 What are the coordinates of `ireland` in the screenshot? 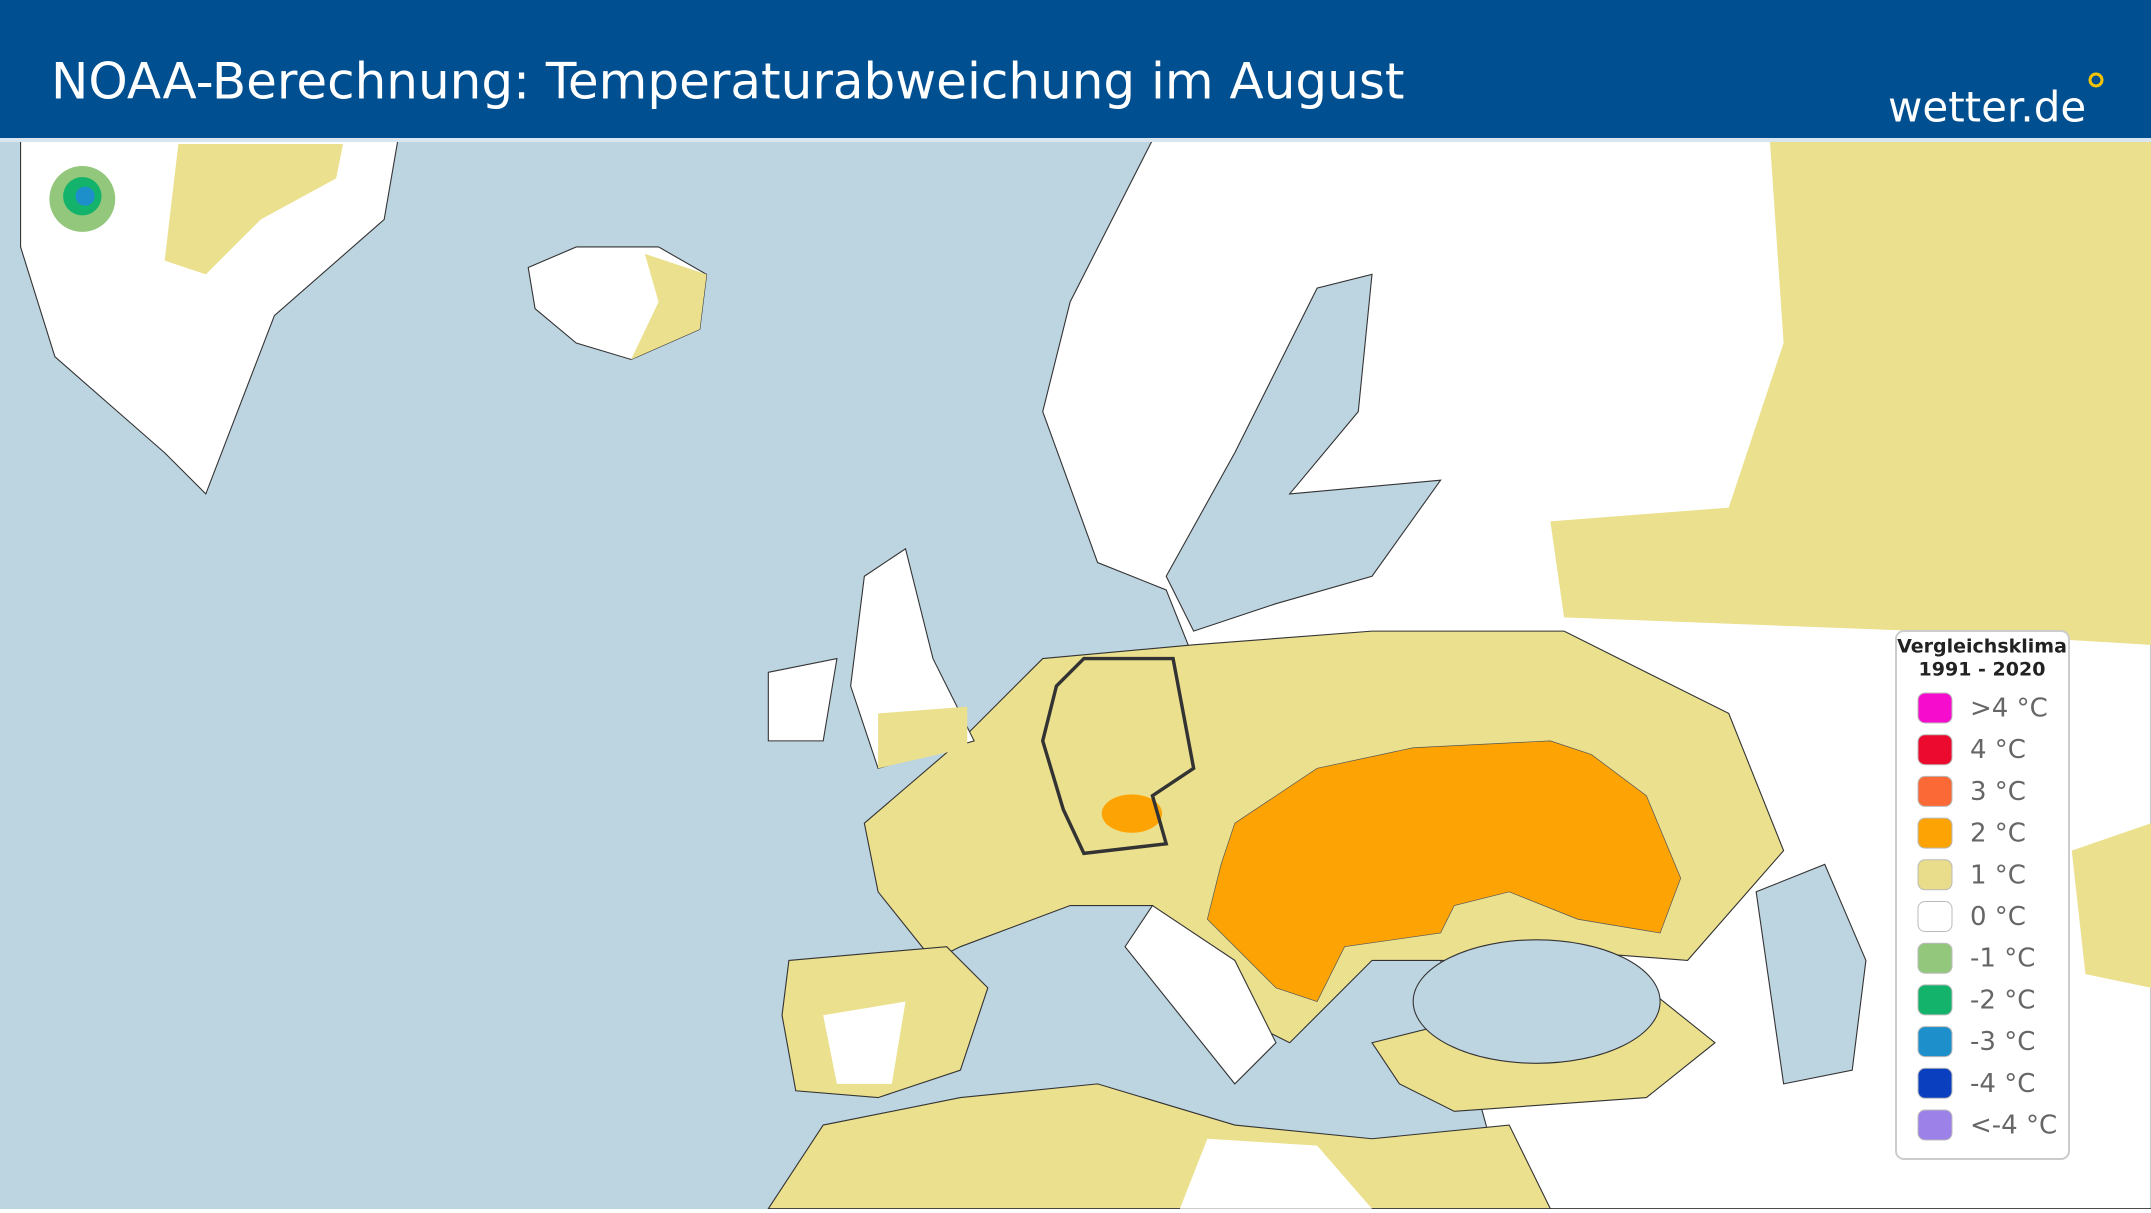 It's located at (802, 699).